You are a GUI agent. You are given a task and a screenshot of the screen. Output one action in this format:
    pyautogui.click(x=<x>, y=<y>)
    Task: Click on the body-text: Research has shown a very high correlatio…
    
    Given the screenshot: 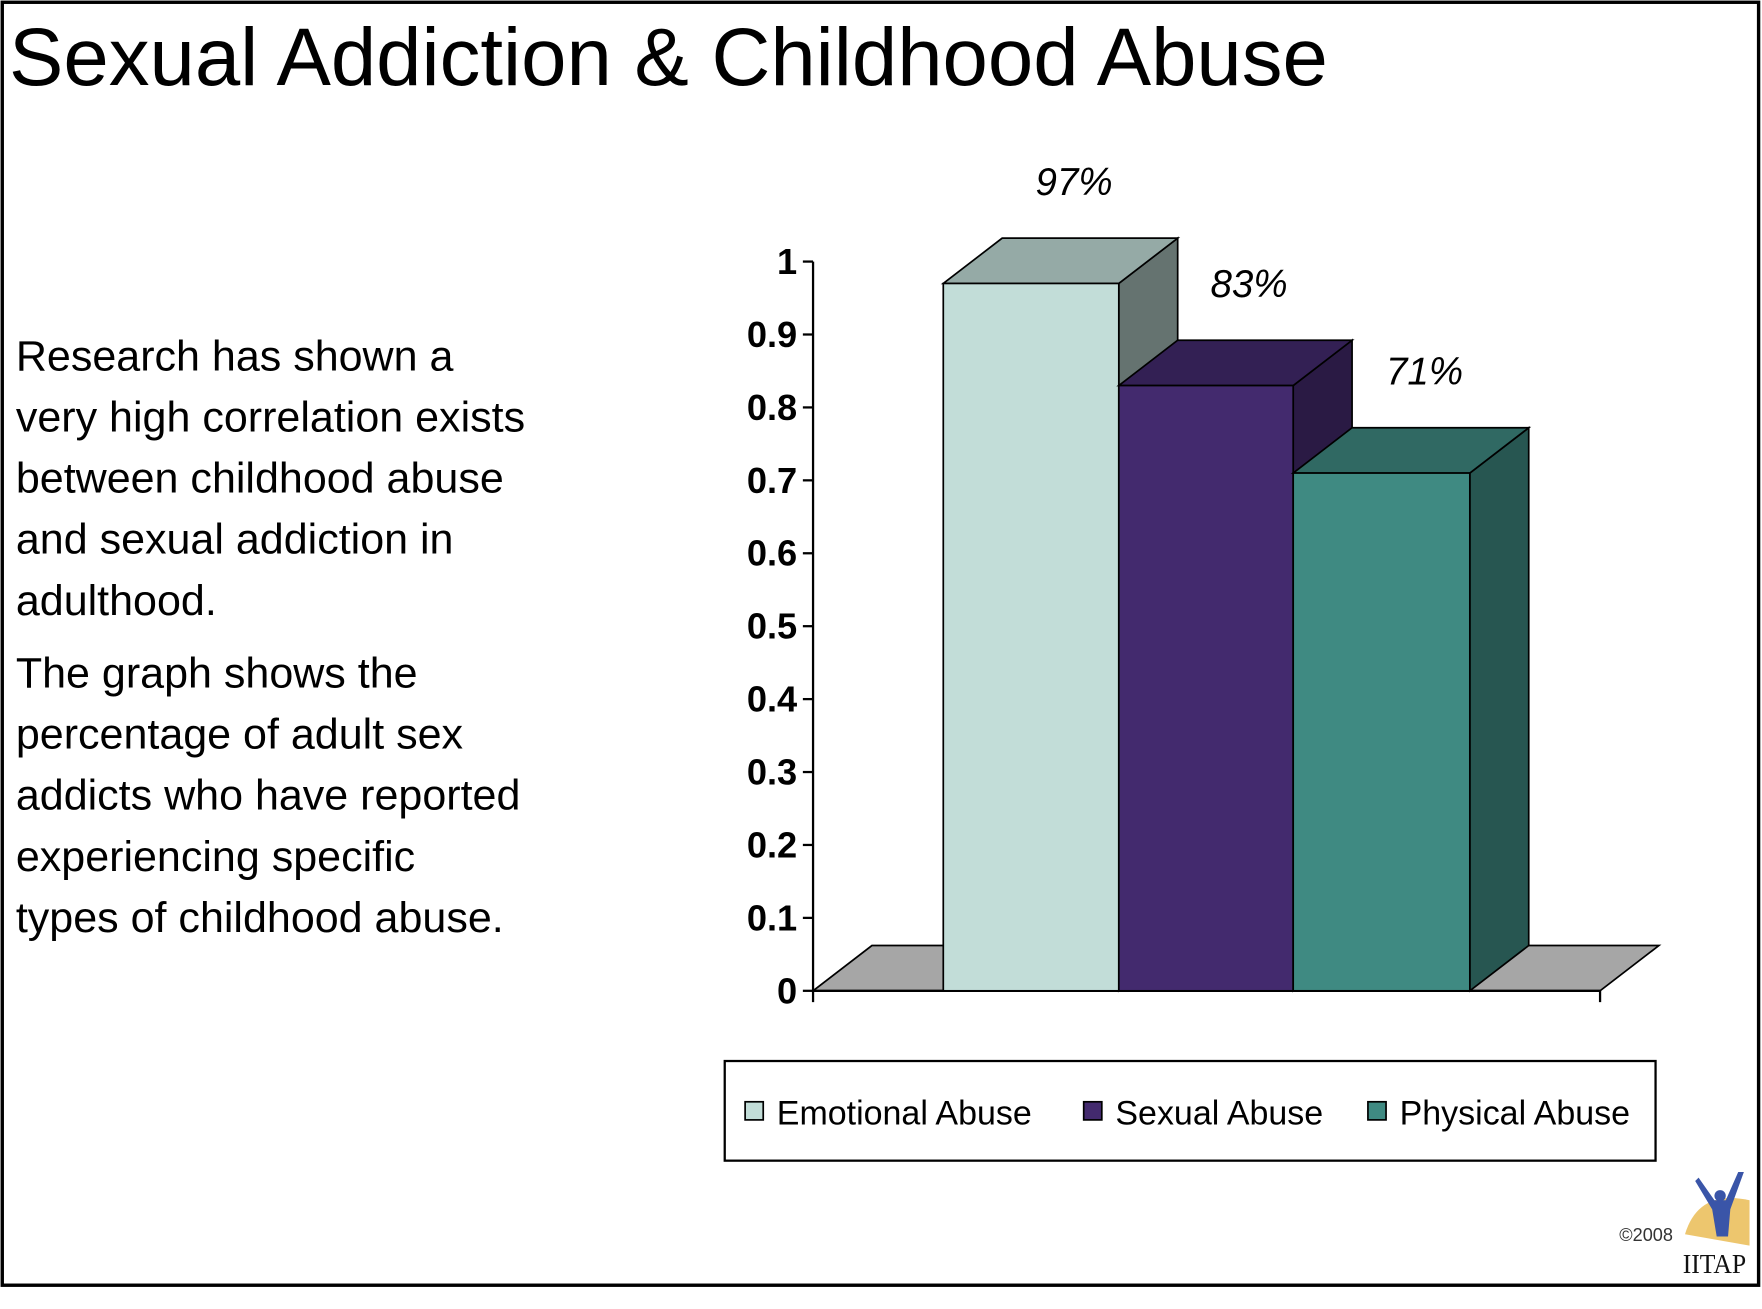 What is the action you would take?
    pyautogui.click(x=270, y=637)
    